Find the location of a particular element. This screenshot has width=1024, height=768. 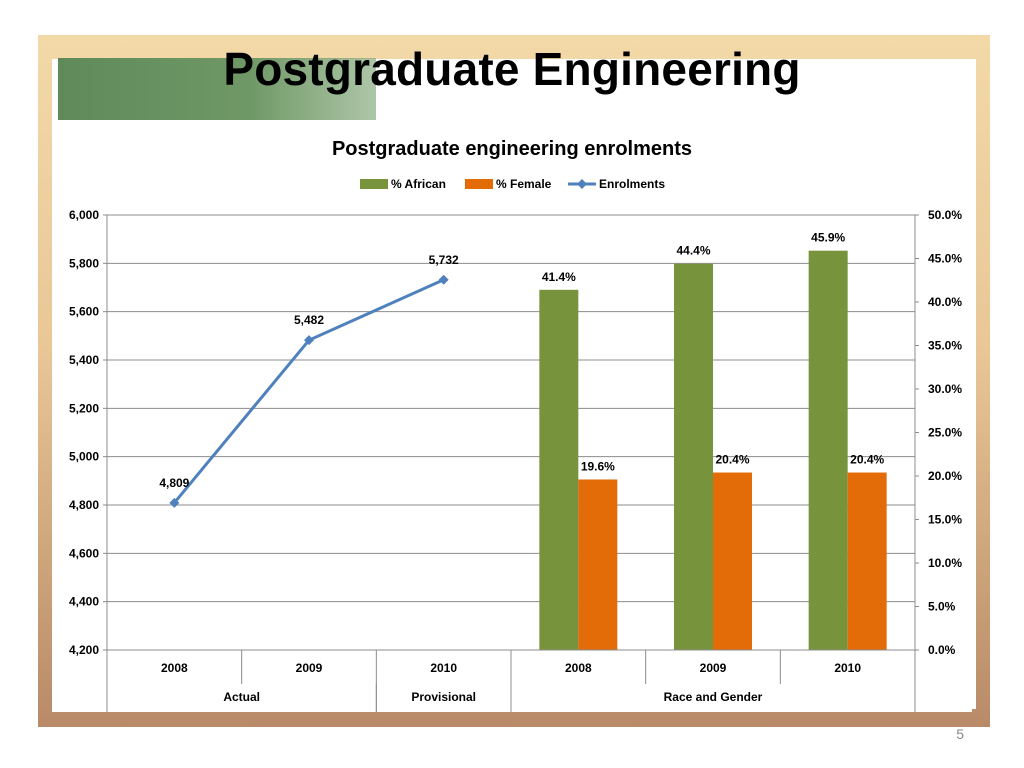

x-axis-group-label: Provisional is located at coordinates (443, 697).